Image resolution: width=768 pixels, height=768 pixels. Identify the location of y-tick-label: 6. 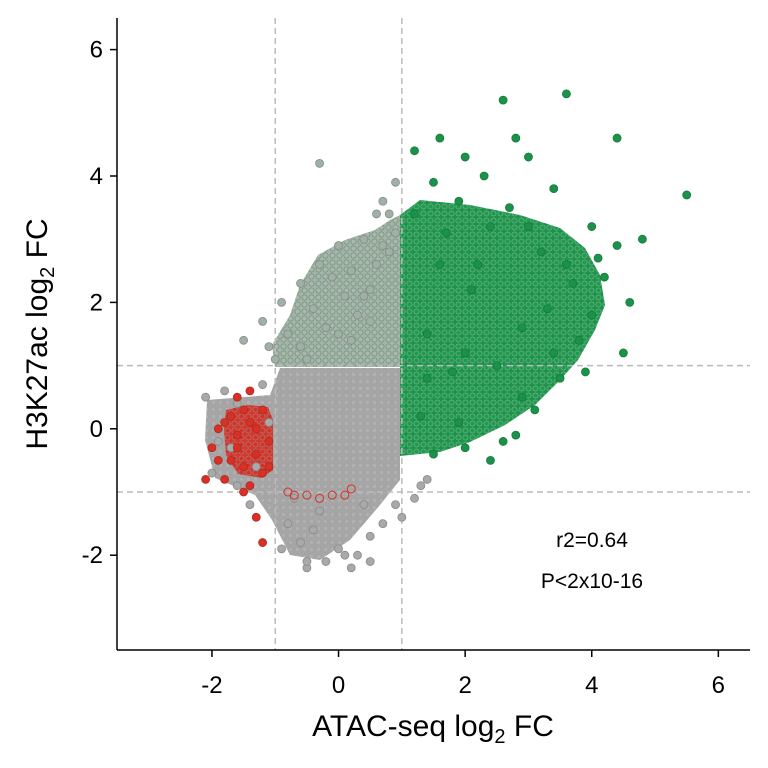
(96, 50).